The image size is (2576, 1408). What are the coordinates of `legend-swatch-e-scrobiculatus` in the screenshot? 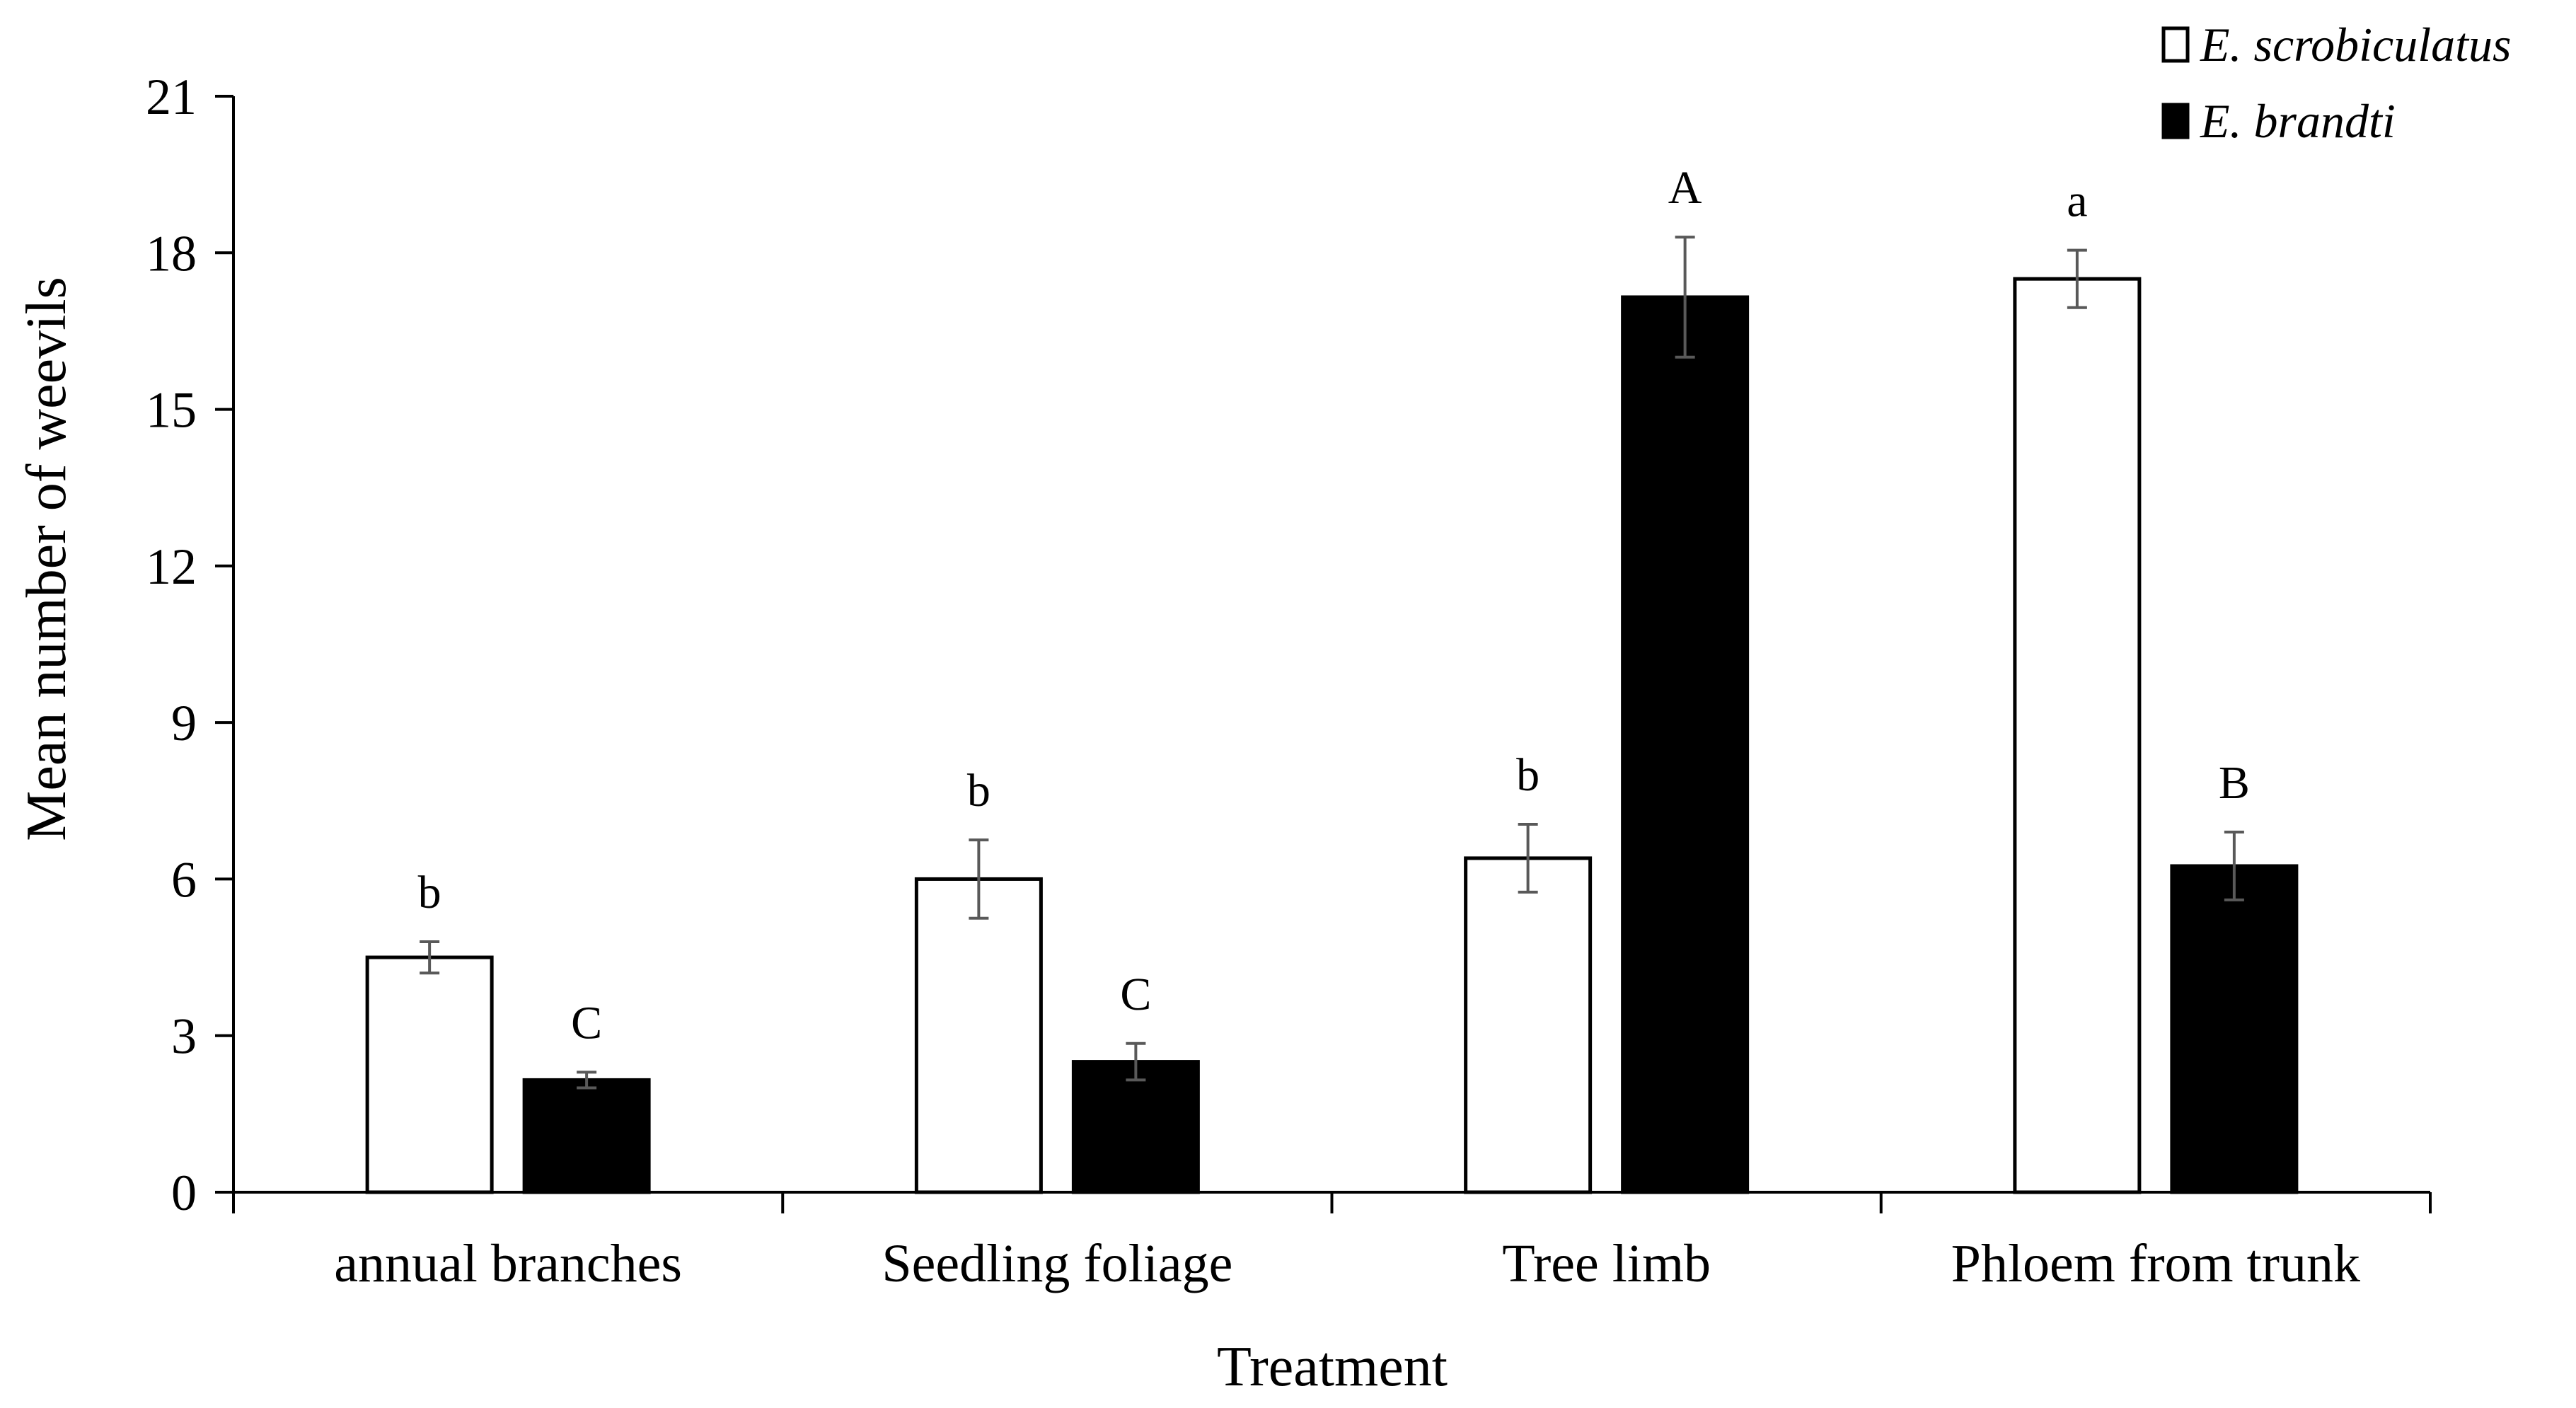 It's located at (2175, 44).